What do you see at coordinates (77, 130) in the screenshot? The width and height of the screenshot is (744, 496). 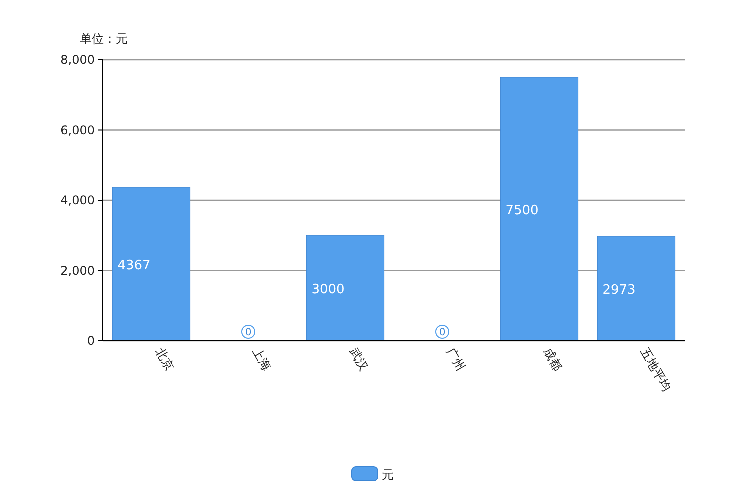 I see `y-tick-label: 6,000` at bounding box center [77, 130].